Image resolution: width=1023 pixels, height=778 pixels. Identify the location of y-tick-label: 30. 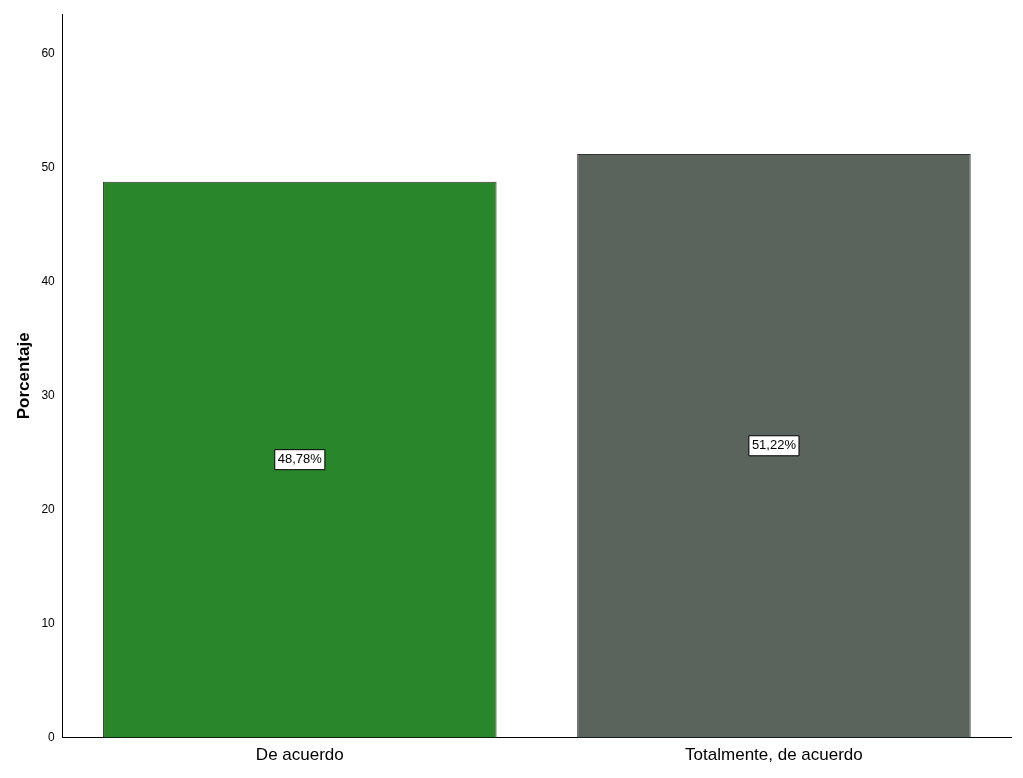
(48, 395).